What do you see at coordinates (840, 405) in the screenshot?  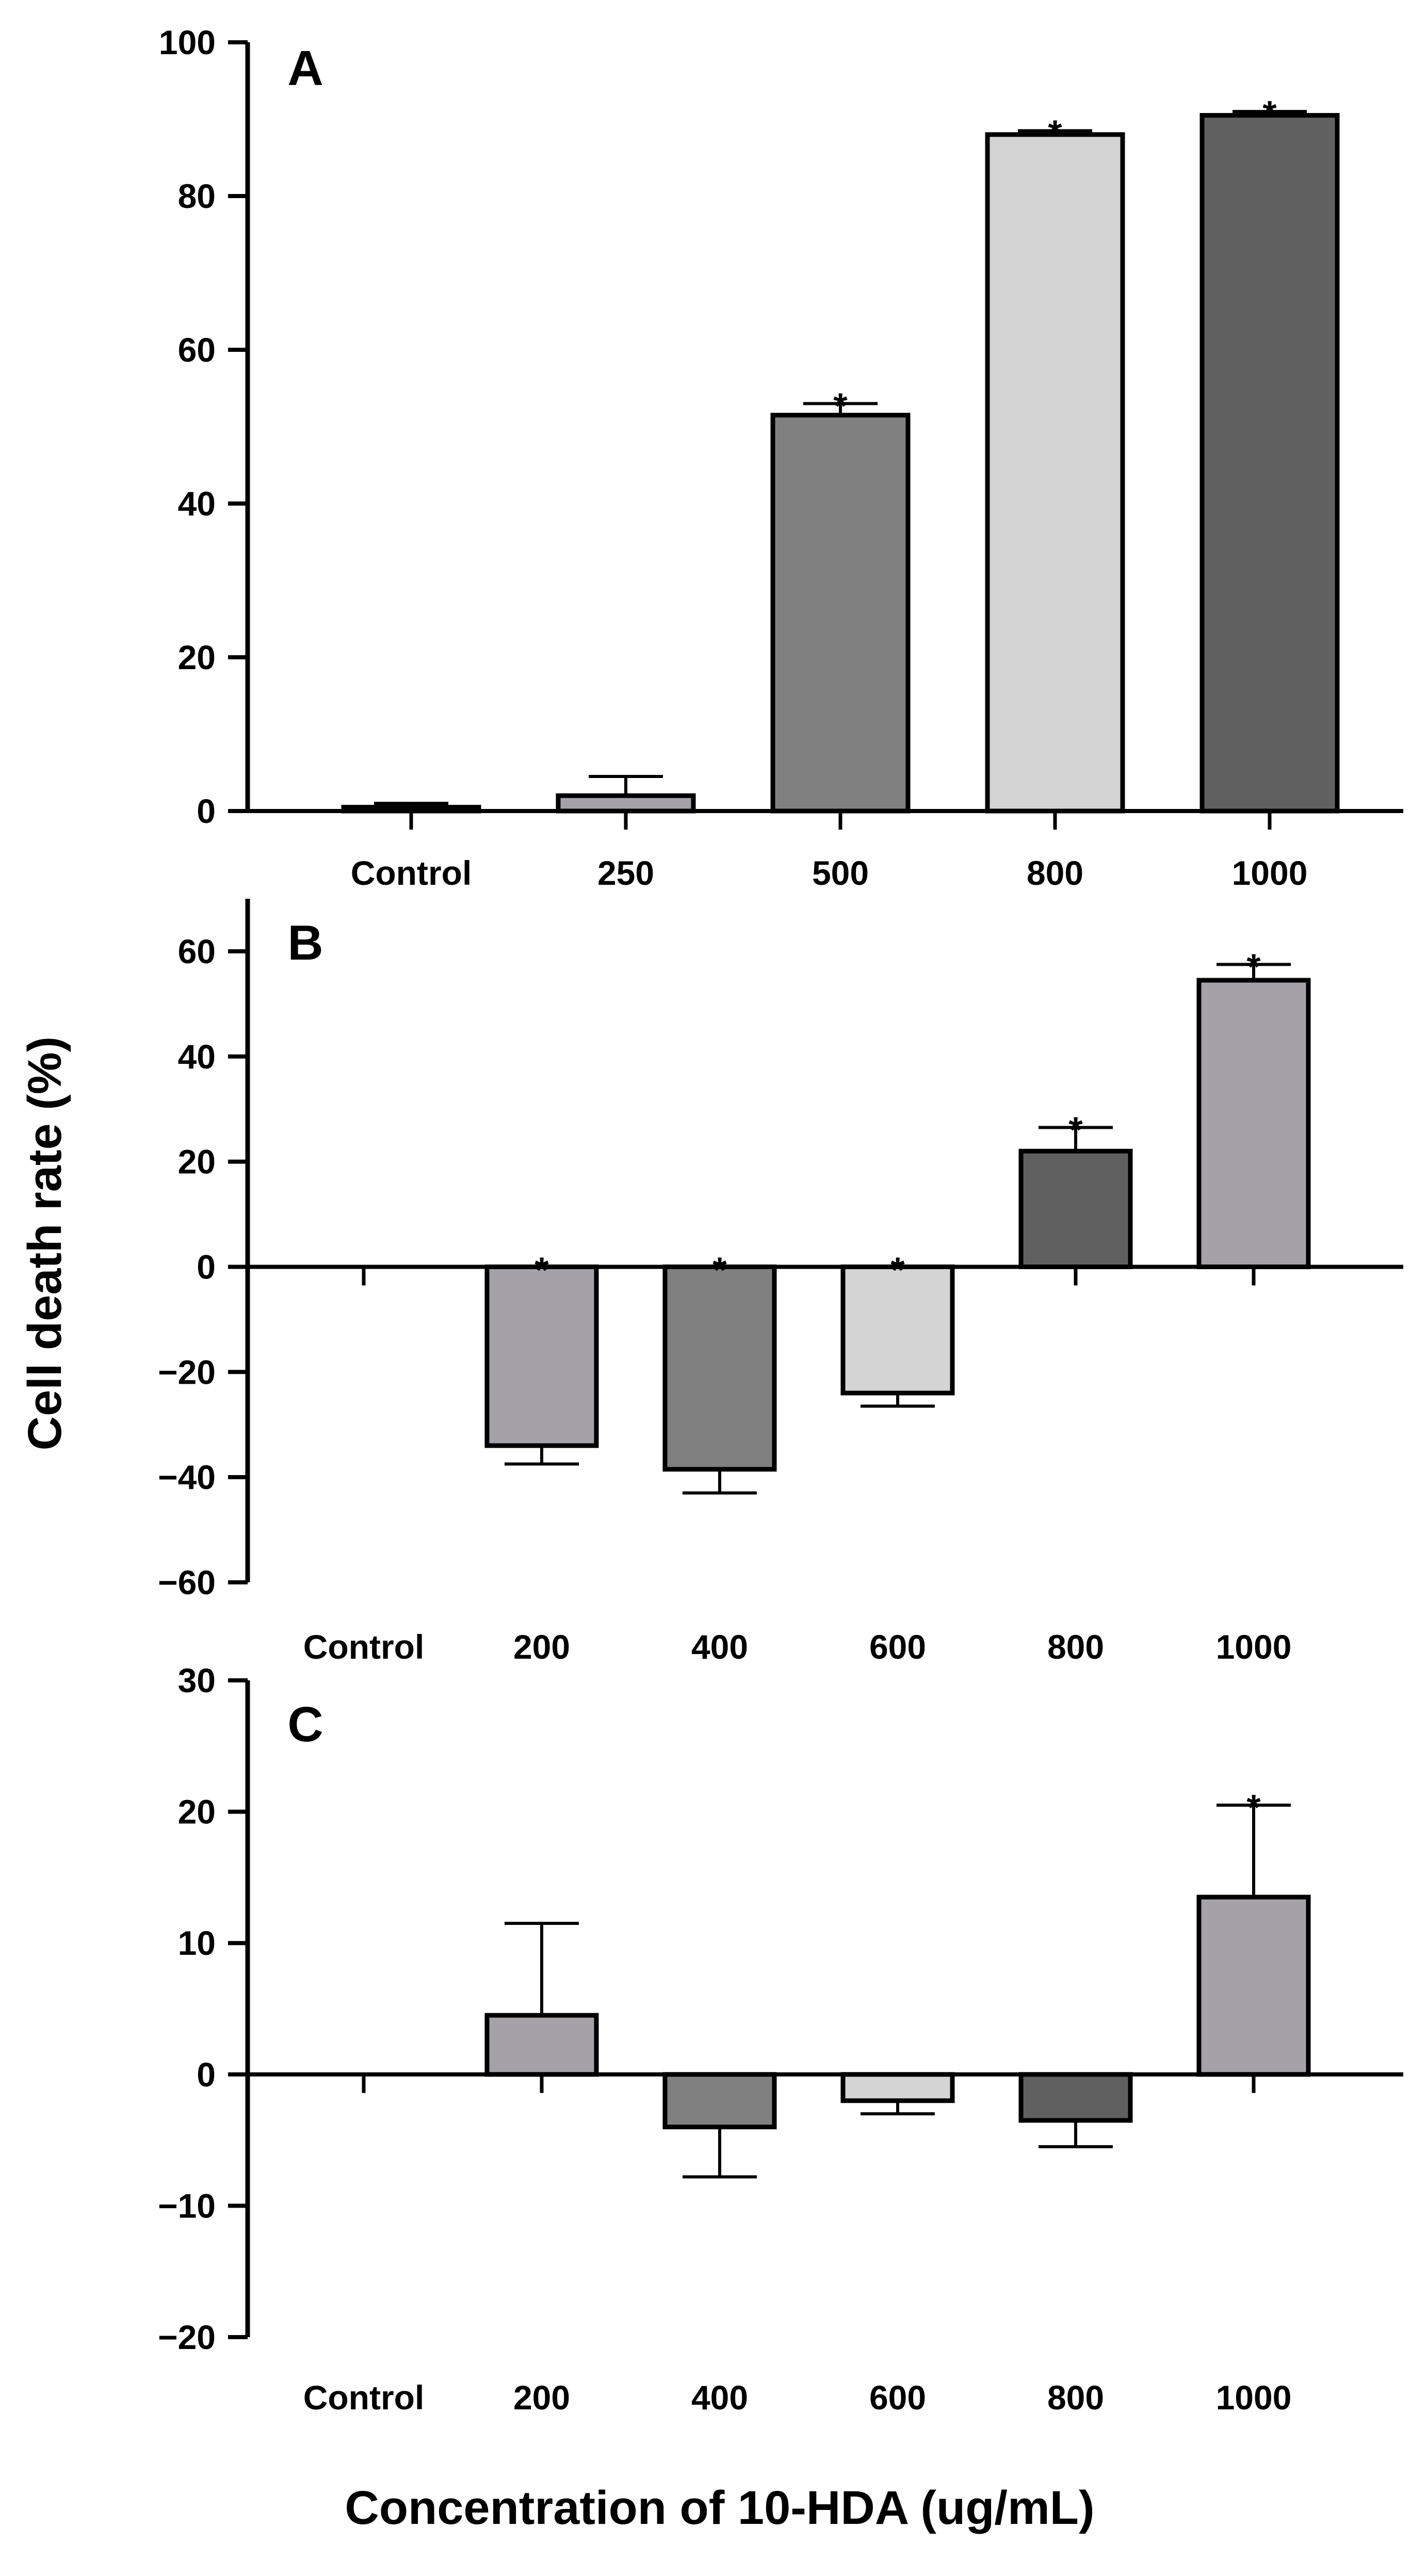 I see `significance-star-a-500: *` at bounding box center [840, 405].